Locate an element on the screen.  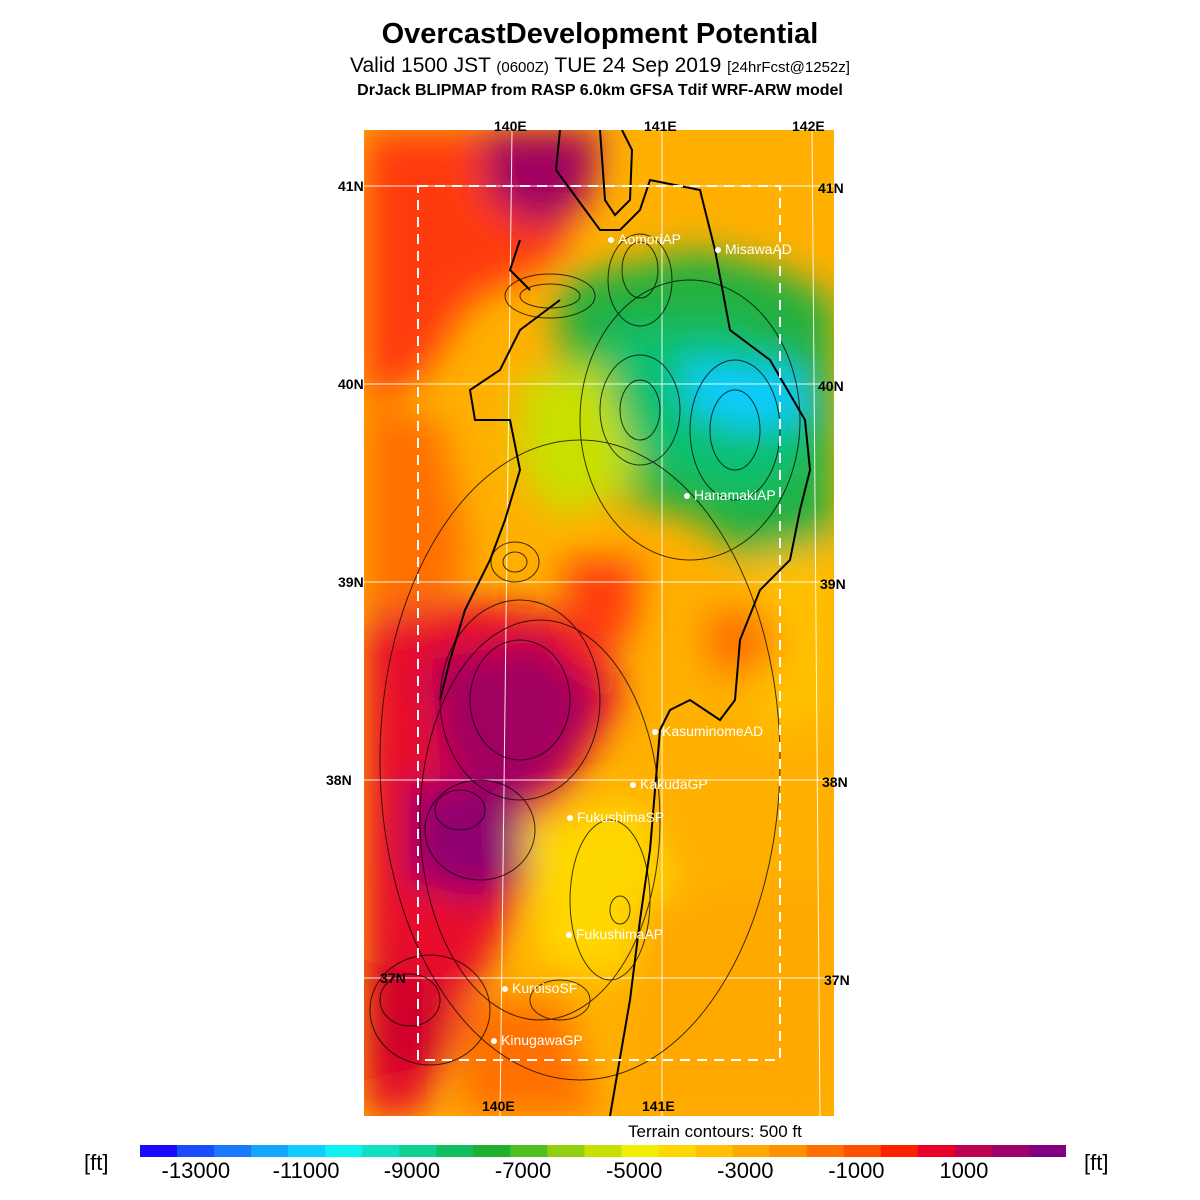
terrain-note: Terrain contours: 500 ft is located at coordinates (715, 1131).